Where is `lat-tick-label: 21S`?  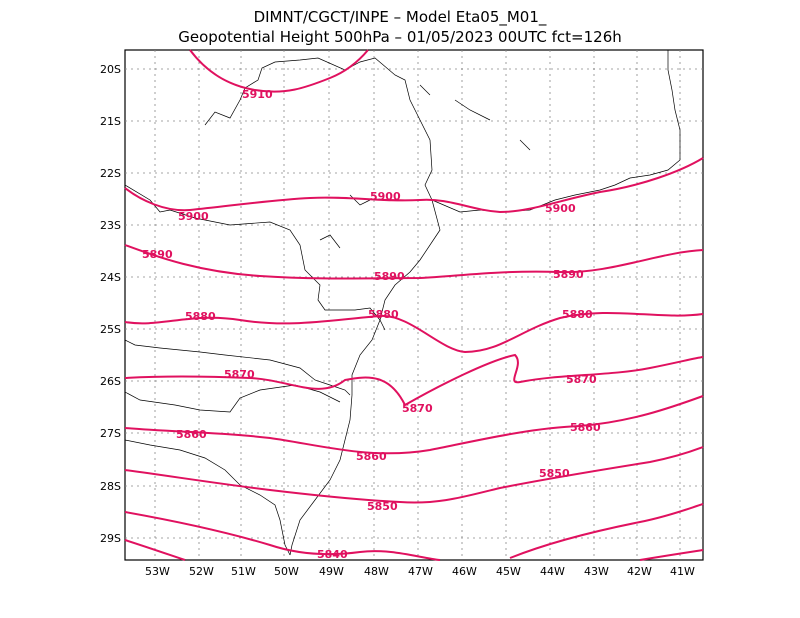
lat-tick-label: 21S is located at coordinates (110, 121).